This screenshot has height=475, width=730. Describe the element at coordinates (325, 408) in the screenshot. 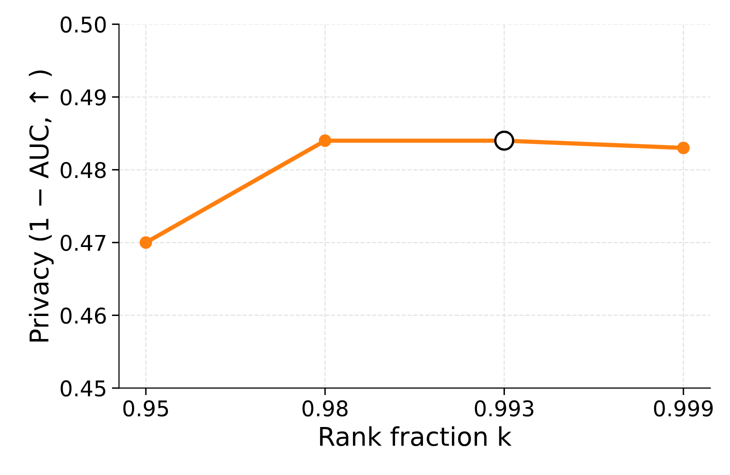

I see `x-tick-label: 0.98` at that location.